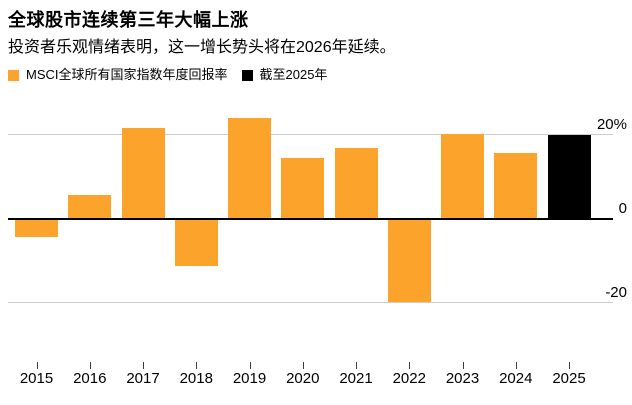 The width and height of the screenshot is (632, 405). What do you see at coordinates (303, 378) in the screenshot?
I see `x-axis-label-2020: 2020` at bounding box center [303, 378].